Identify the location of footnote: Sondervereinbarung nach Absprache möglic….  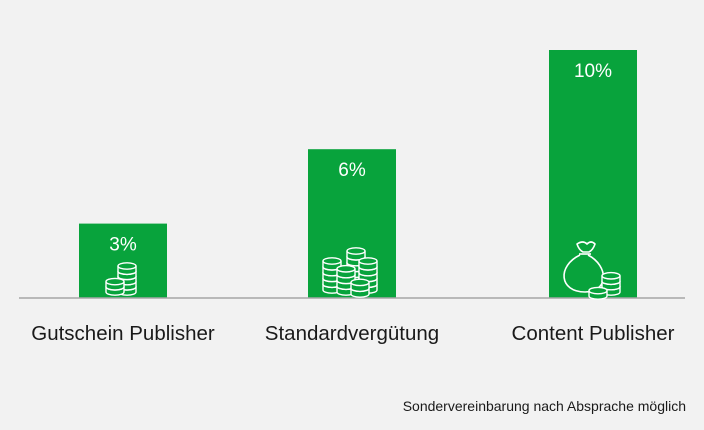
(544, 406).